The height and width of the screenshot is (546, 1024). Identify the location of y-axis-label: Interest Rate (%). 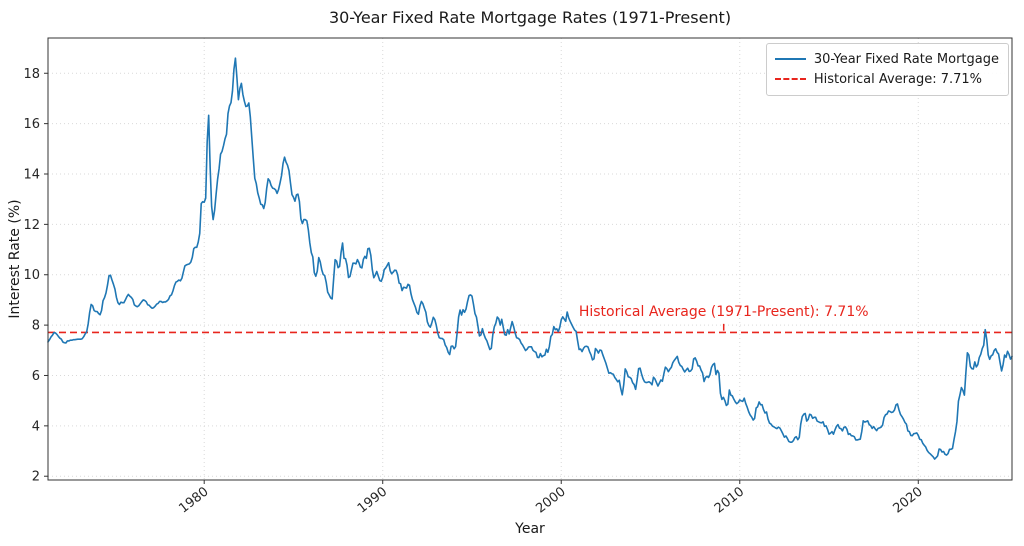
(15, 259).